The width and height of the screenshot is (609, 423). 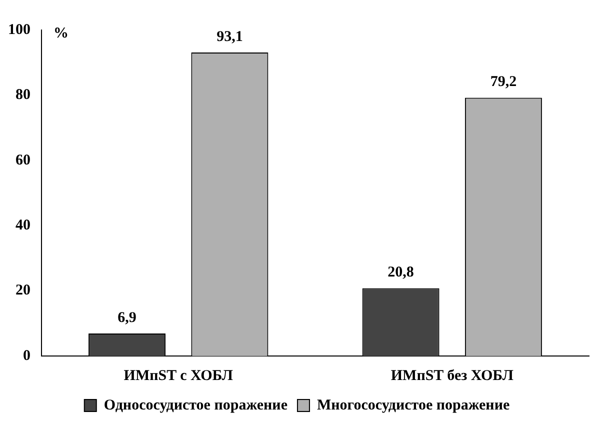 What do you see at coordinates (23, 160) in the screenshot?
I see `y-tick-label: 60` at bounding box center [23, 160].